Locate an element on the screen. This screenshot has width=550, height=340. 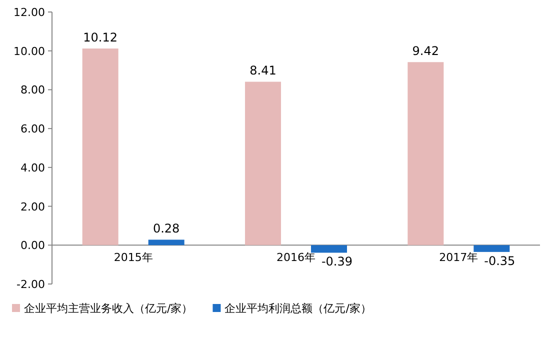
y-tick-label: 10.00 is located at coordinates (29, 51).